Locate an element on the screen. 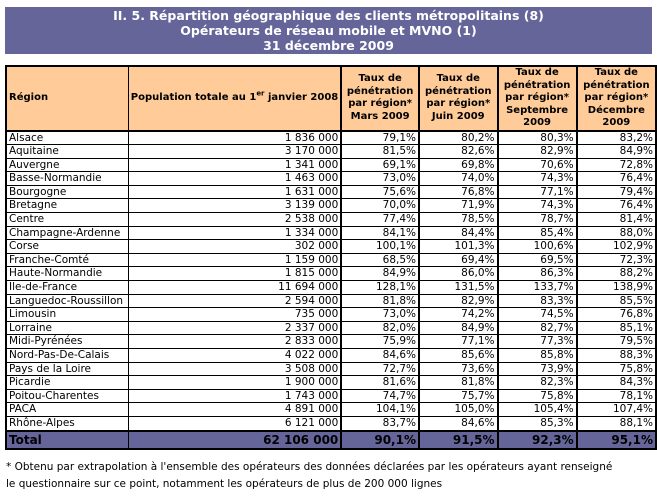  cell-population: 1 159 000 is located at coordinates (235, 260).